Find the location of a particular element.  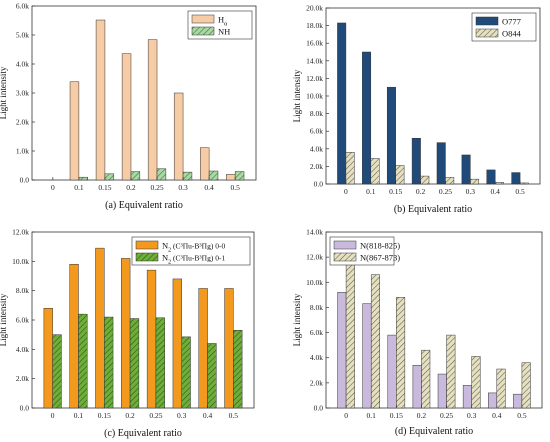

legend-label: O844 is located at coordinates (512, 34).